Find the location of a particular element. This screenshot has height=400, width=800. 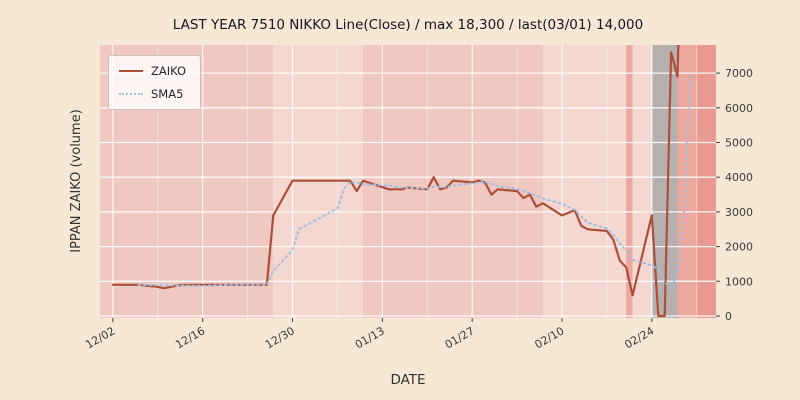

x-tick-label: 01/27 is located at coordinates (460, 337).